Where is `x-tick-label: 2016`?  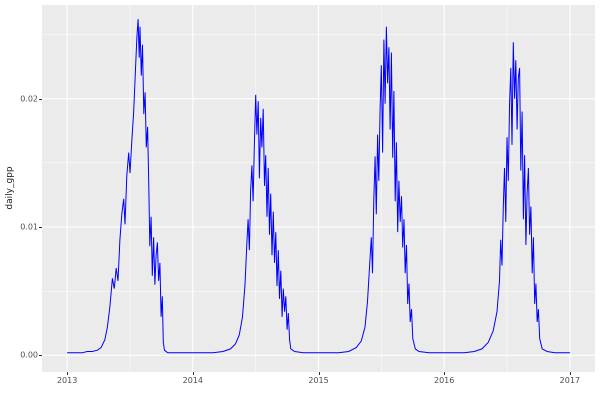
x-tick-label: 2016 is located at coordinates (444, 380).